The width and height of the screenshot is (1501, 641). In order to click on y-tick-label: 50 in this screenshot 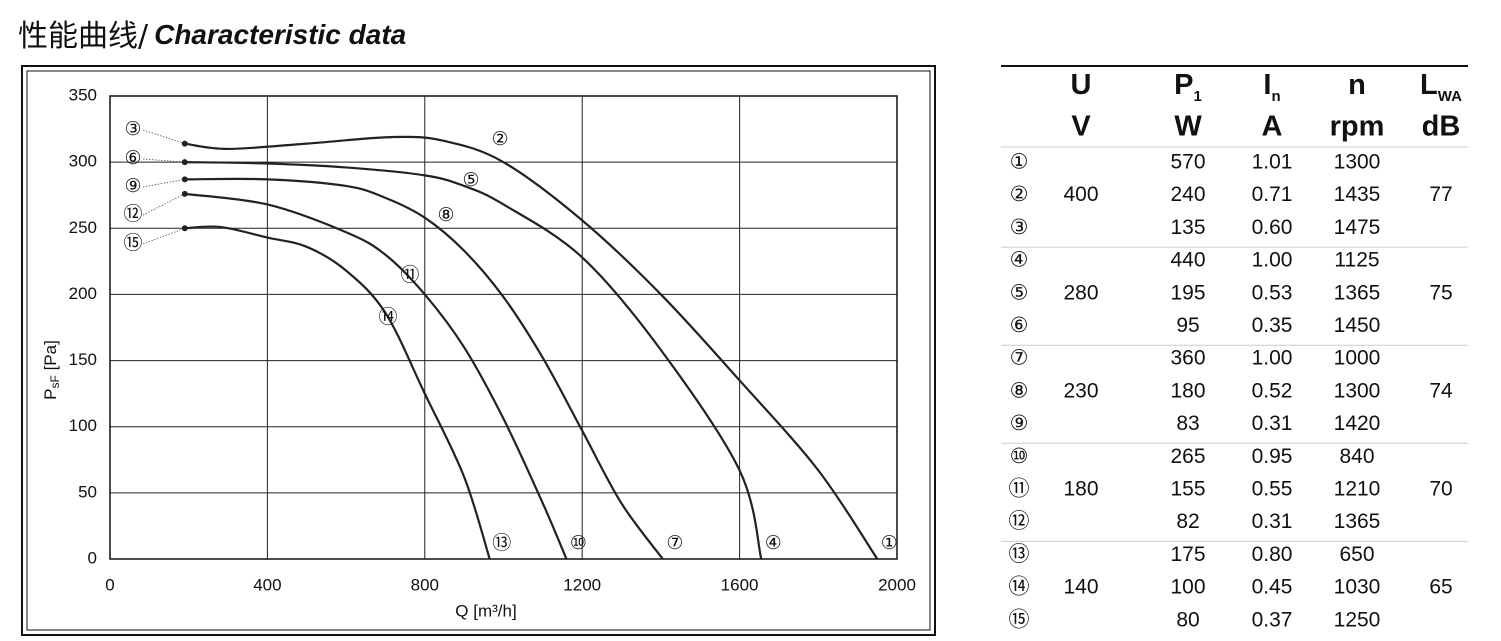, I will do `click(87, 491)`.